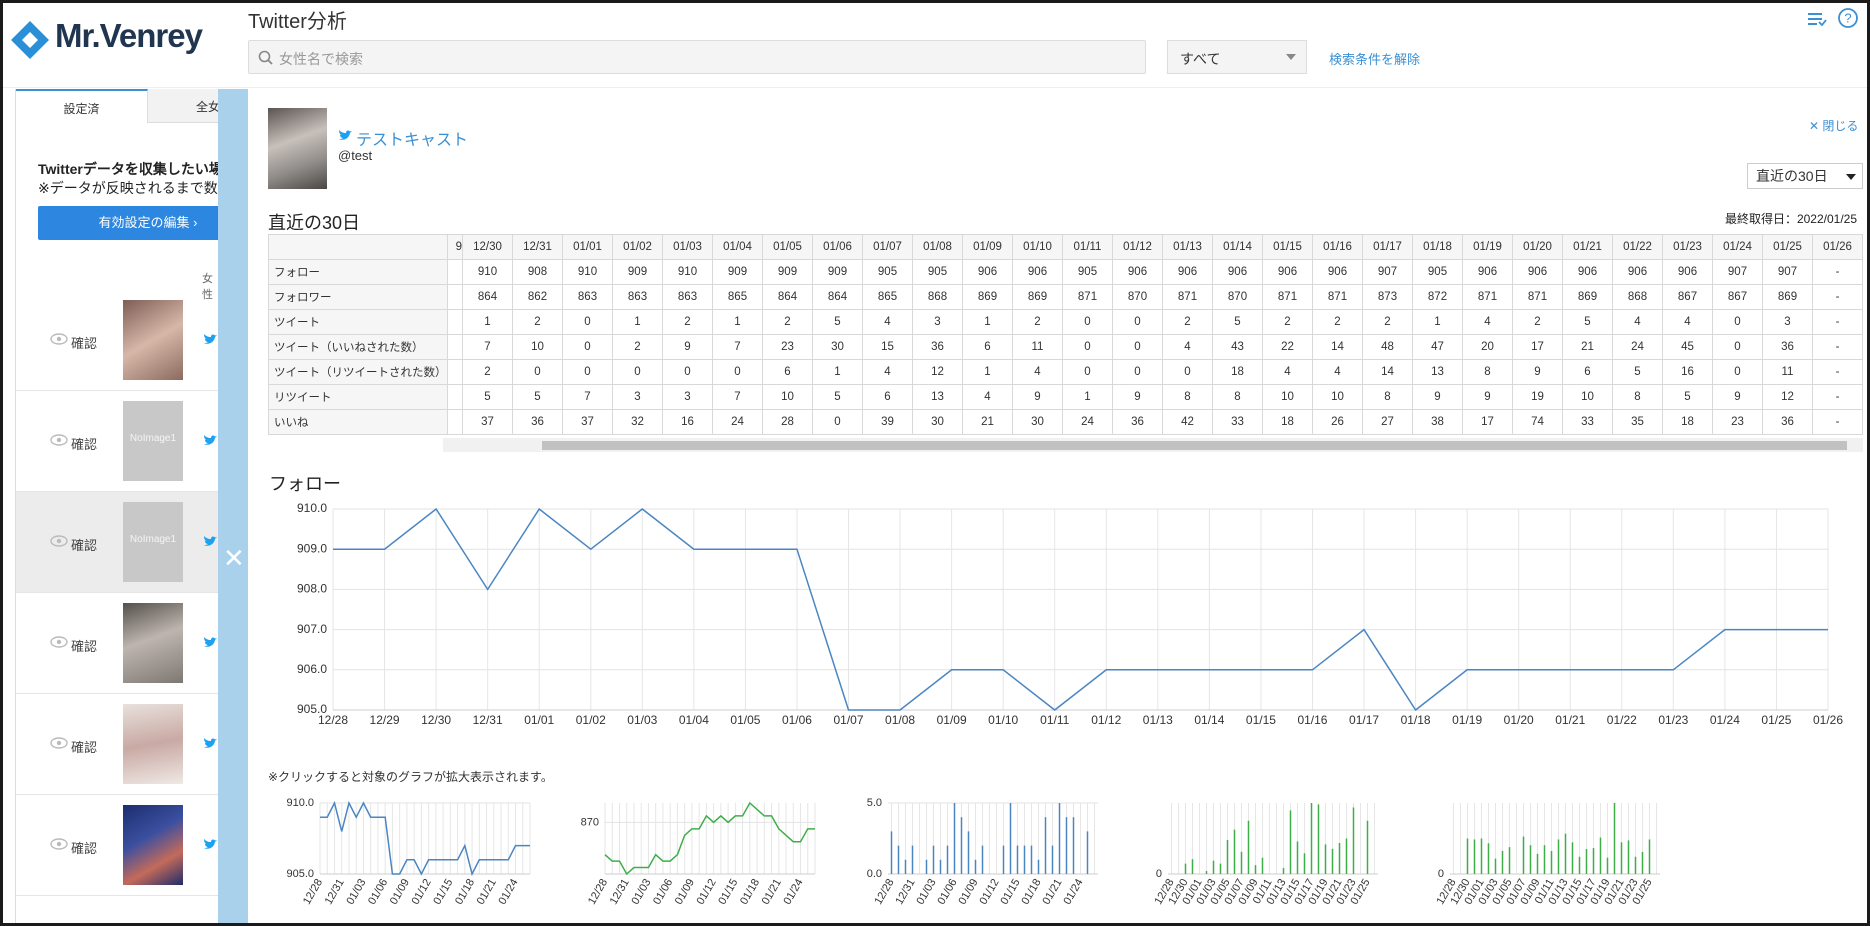  I want to click on eye-pupil, so click(59, 541).